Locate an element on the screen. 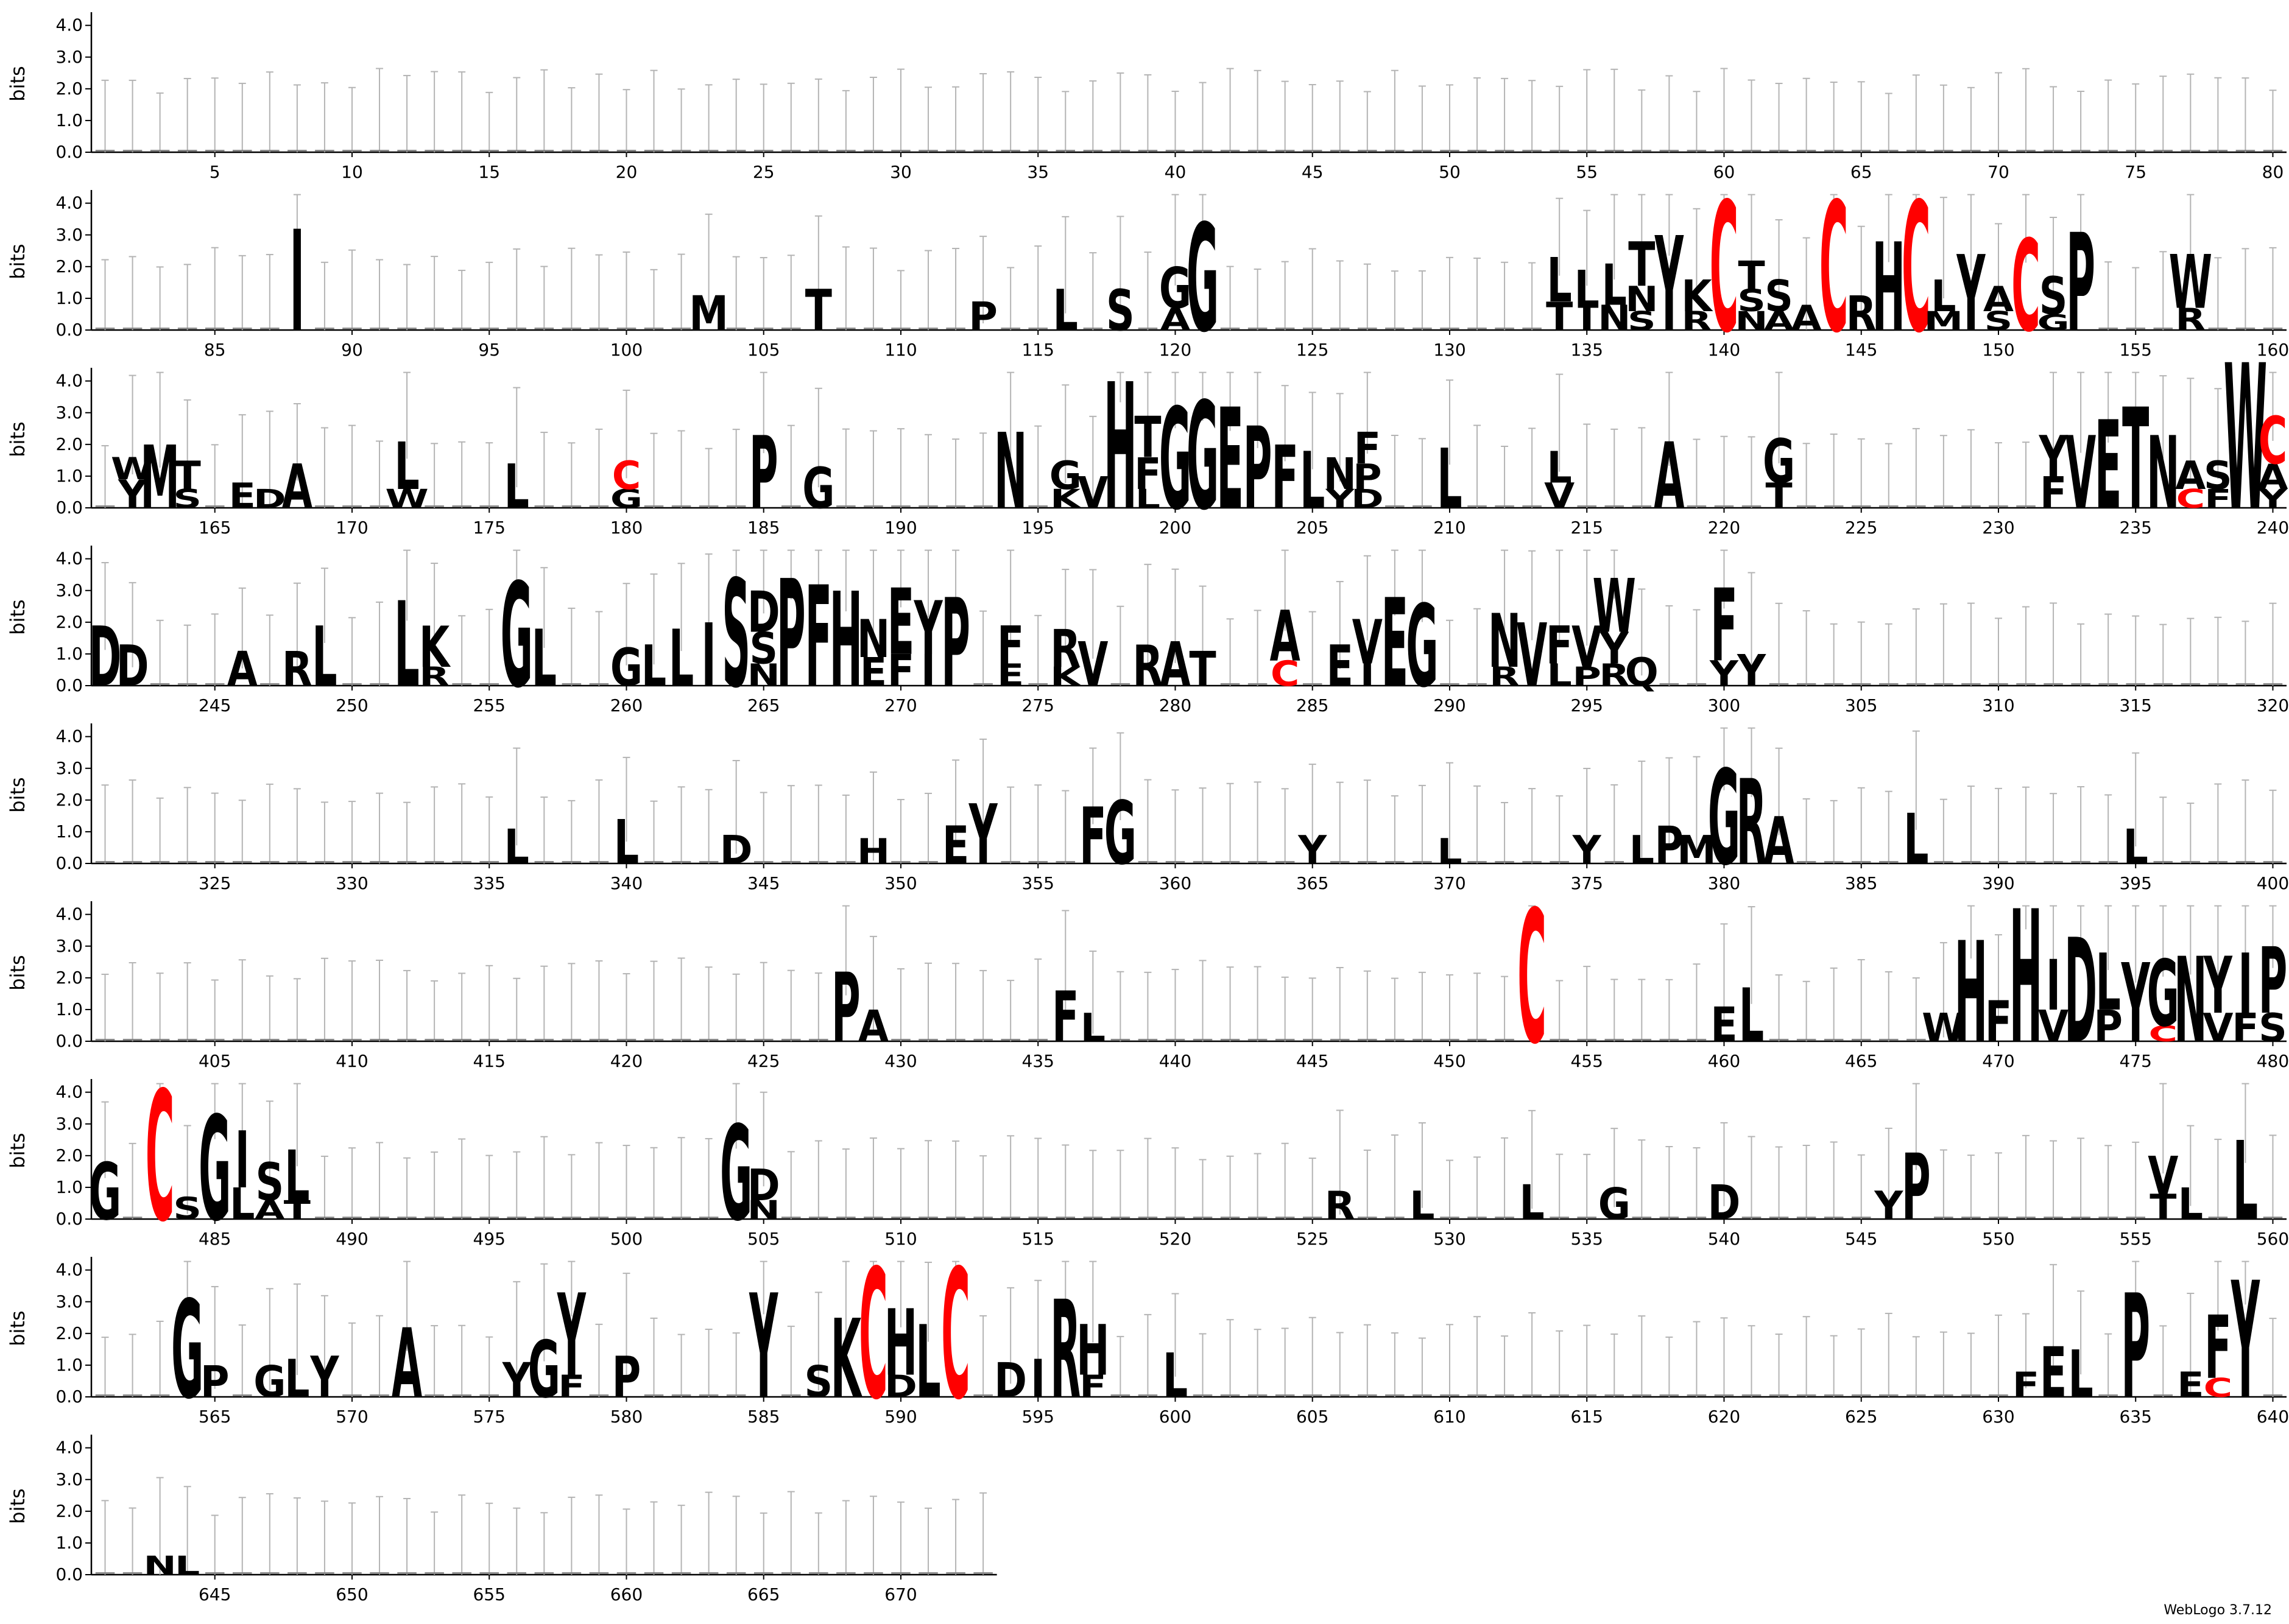  x-tick-label: 475 is located at coordinates (2135, 1061).